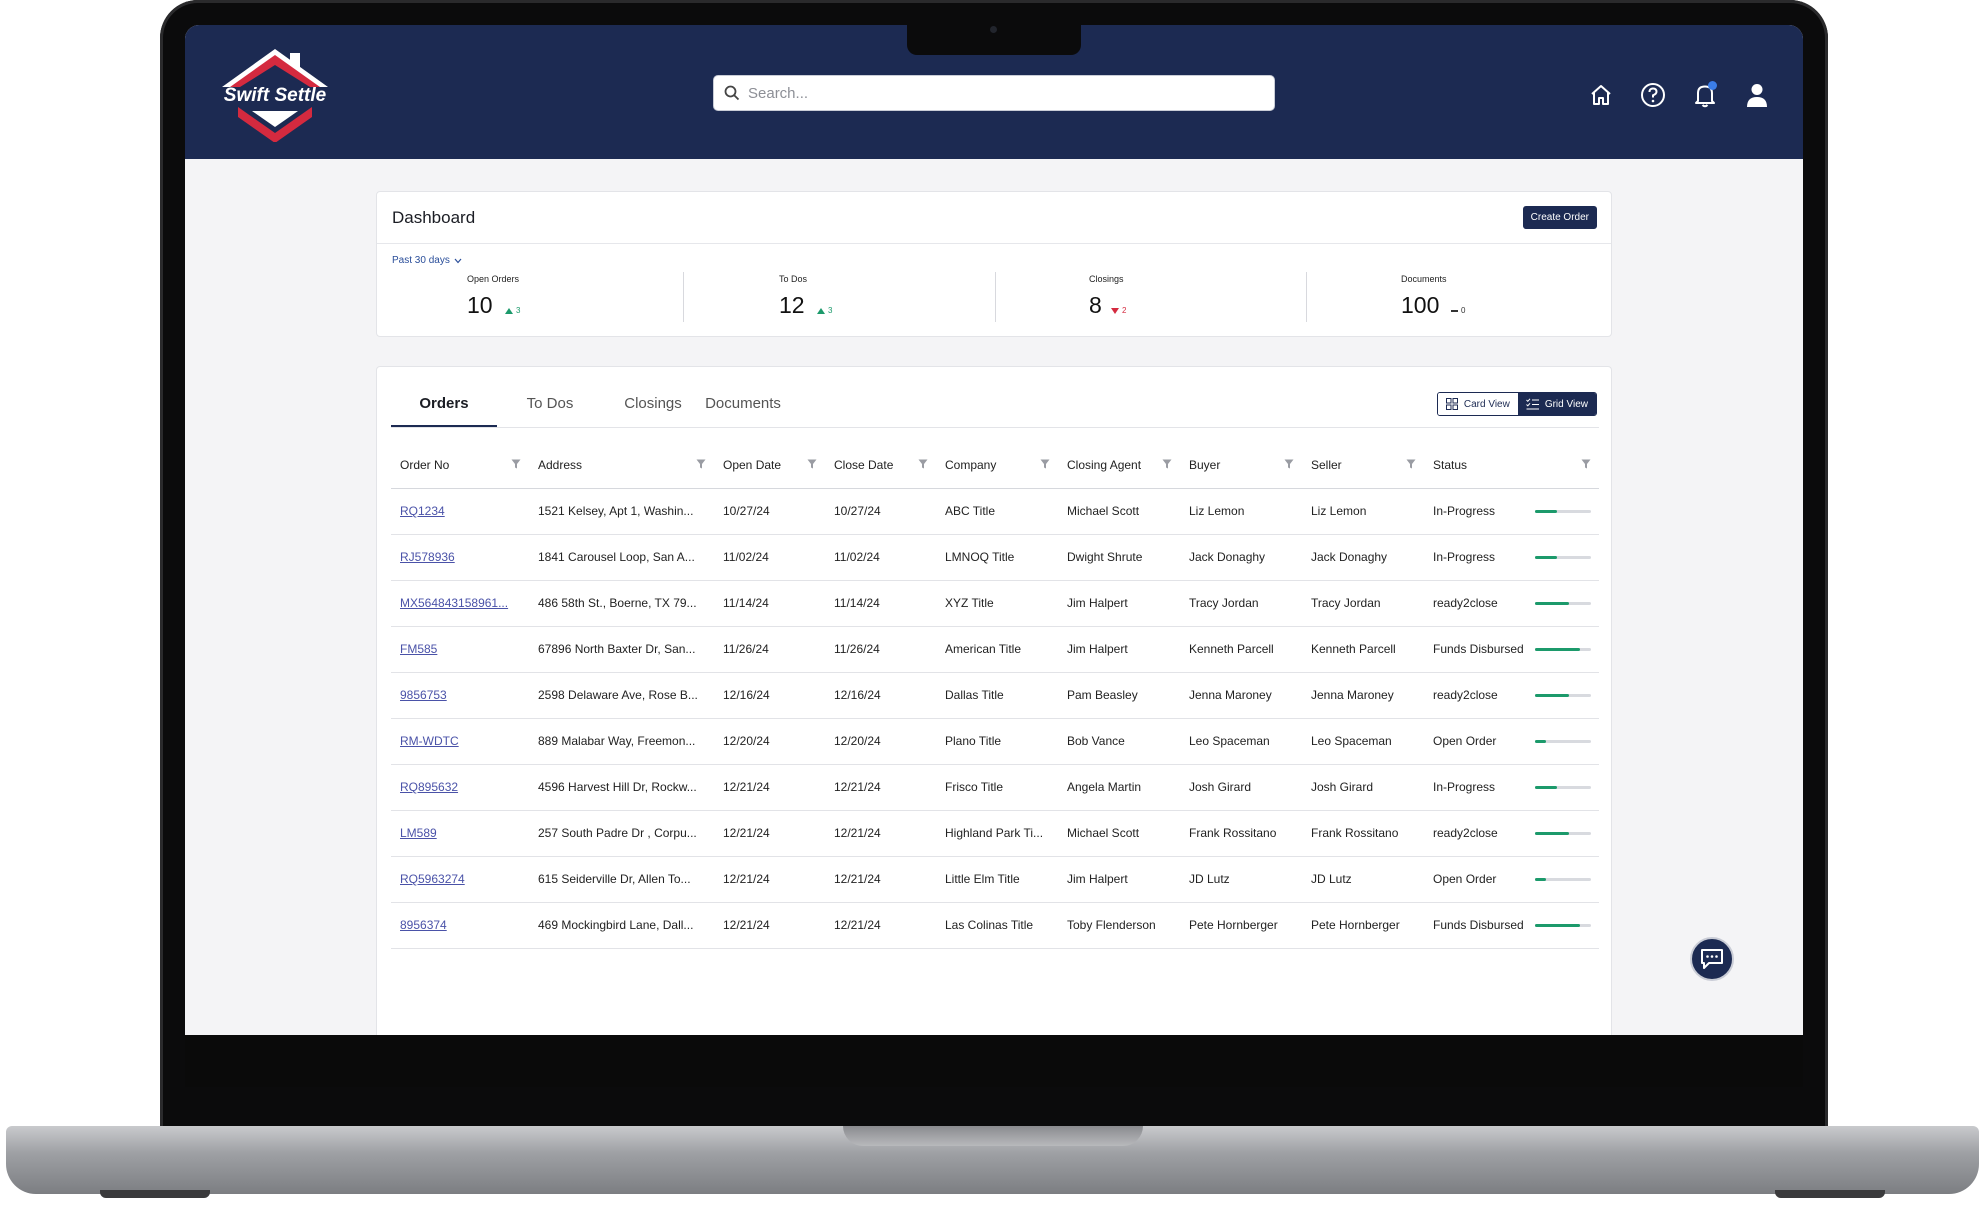 The image size is (1985, 1207). What do you see at coordinates (550, 403) in the screenshot?
I see `tab-to-dos: To Dos` at bounding box center [550, 403].